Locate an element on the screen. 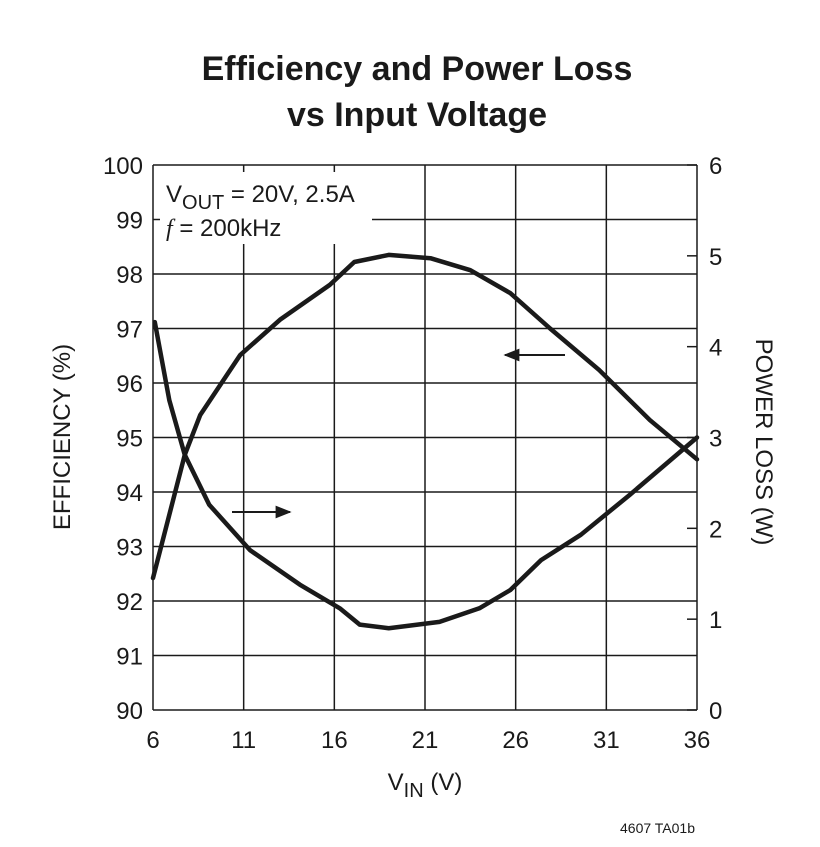  y-tick-label: 100 is located at coordinates (123, 166).